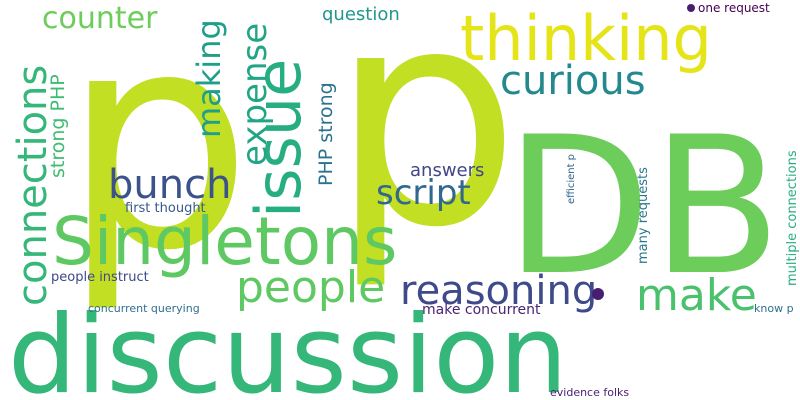  What do you see at coordinates (774, 308) in the screenshot?
I see `word-know-p: know p` at bounding box center [774, 308].